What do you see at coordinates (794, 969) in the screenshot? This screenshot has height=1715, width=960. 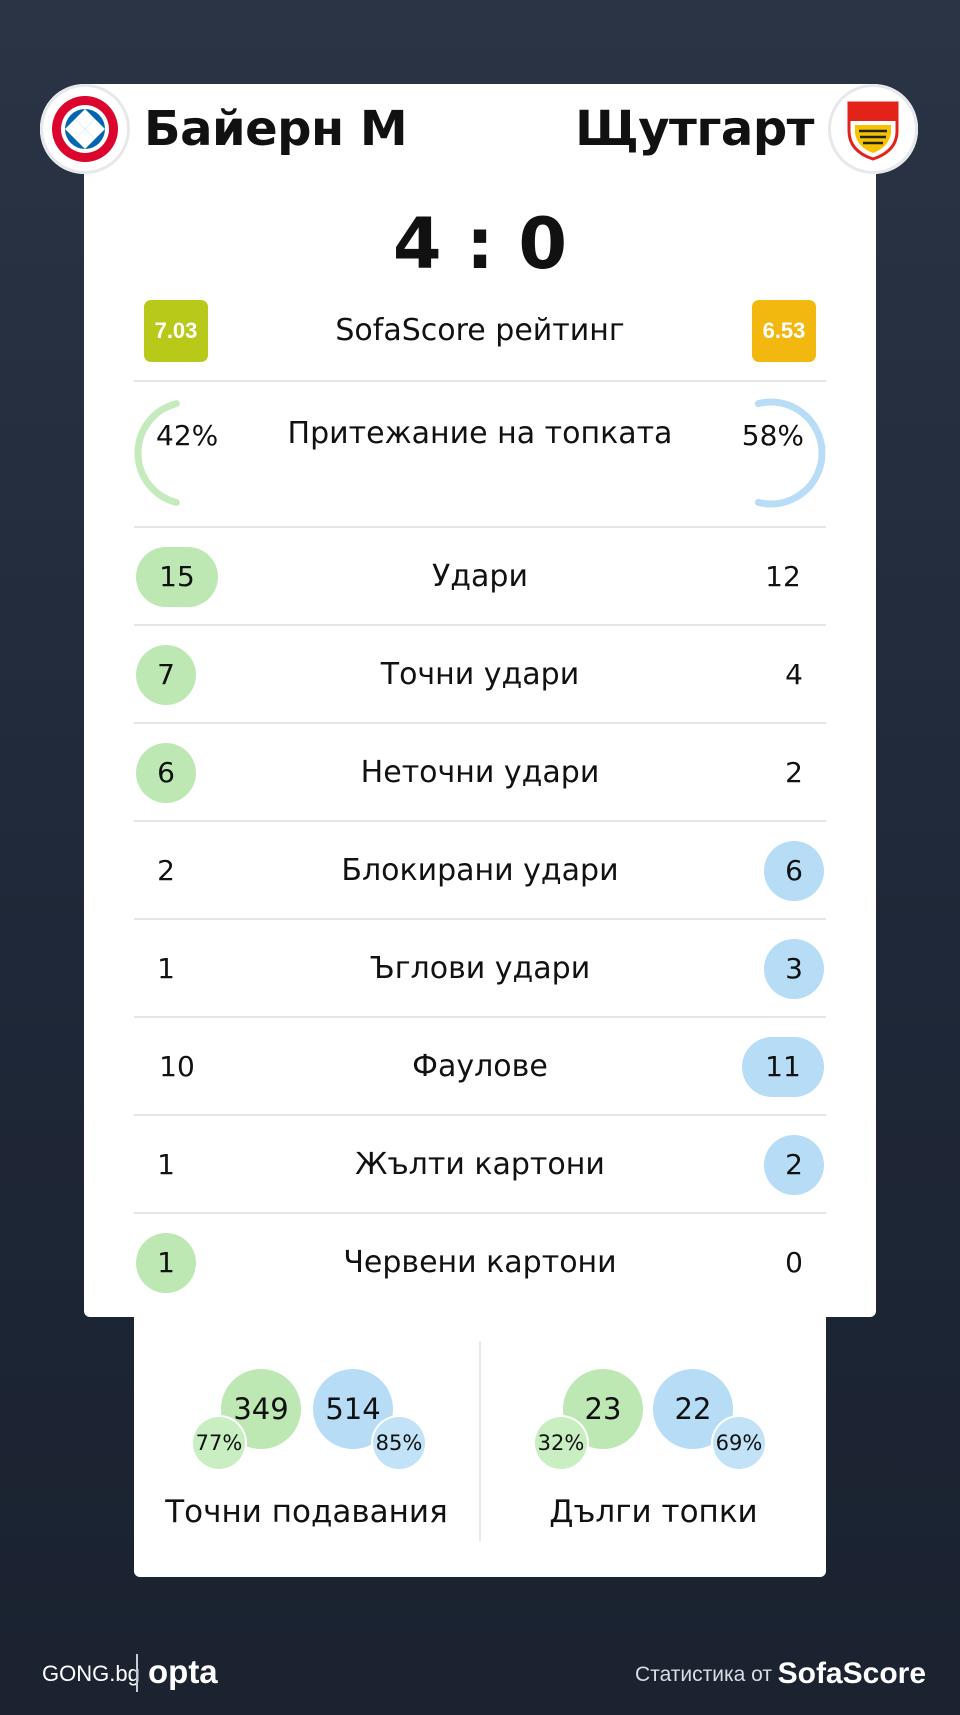 I see `away-stat-value: 3` at bounding box center [794, 969].